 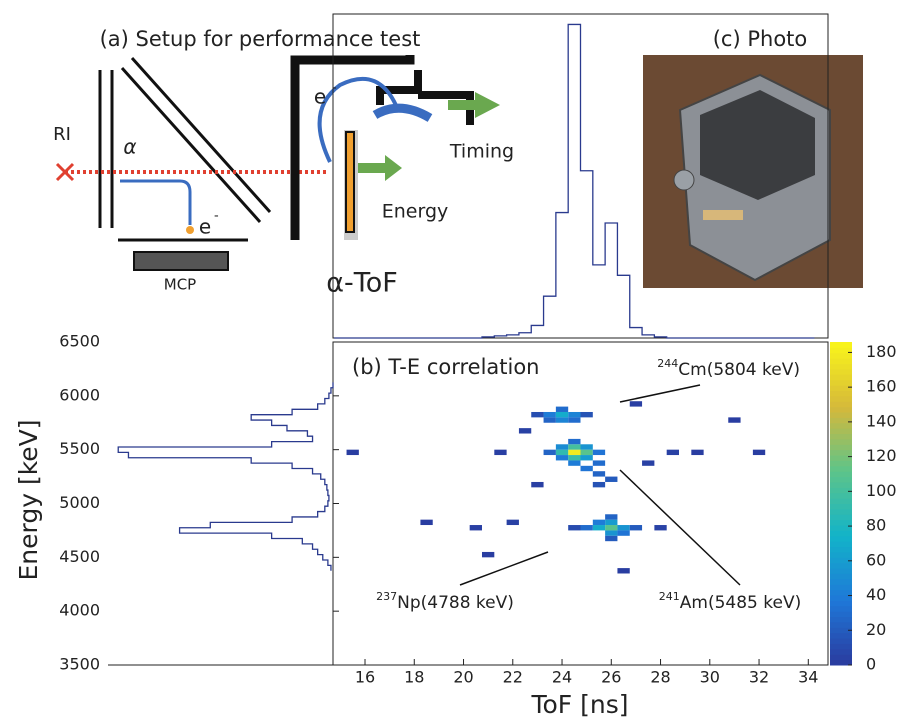 What do you see at coordinates (667, 363) in the screenshot?
I see `isotope: 244` at bounding box center [667, 363].